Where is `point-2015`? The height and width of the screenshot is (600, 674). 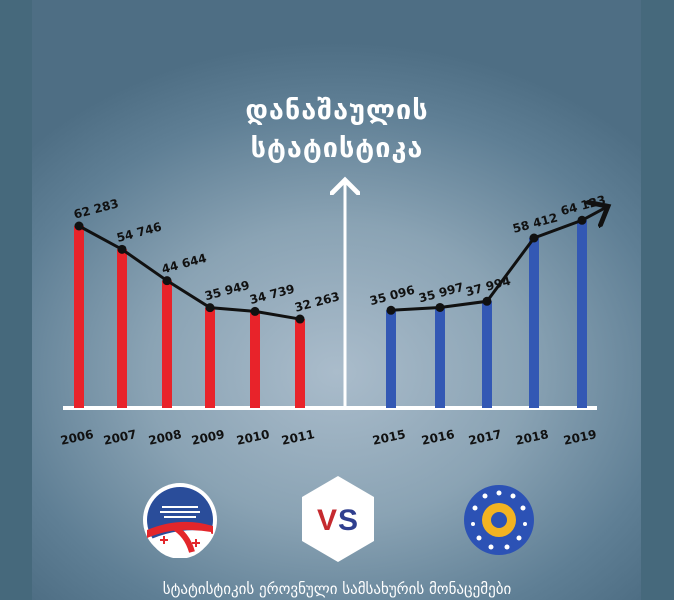
point-2015 is located at coordinates (391, 310).